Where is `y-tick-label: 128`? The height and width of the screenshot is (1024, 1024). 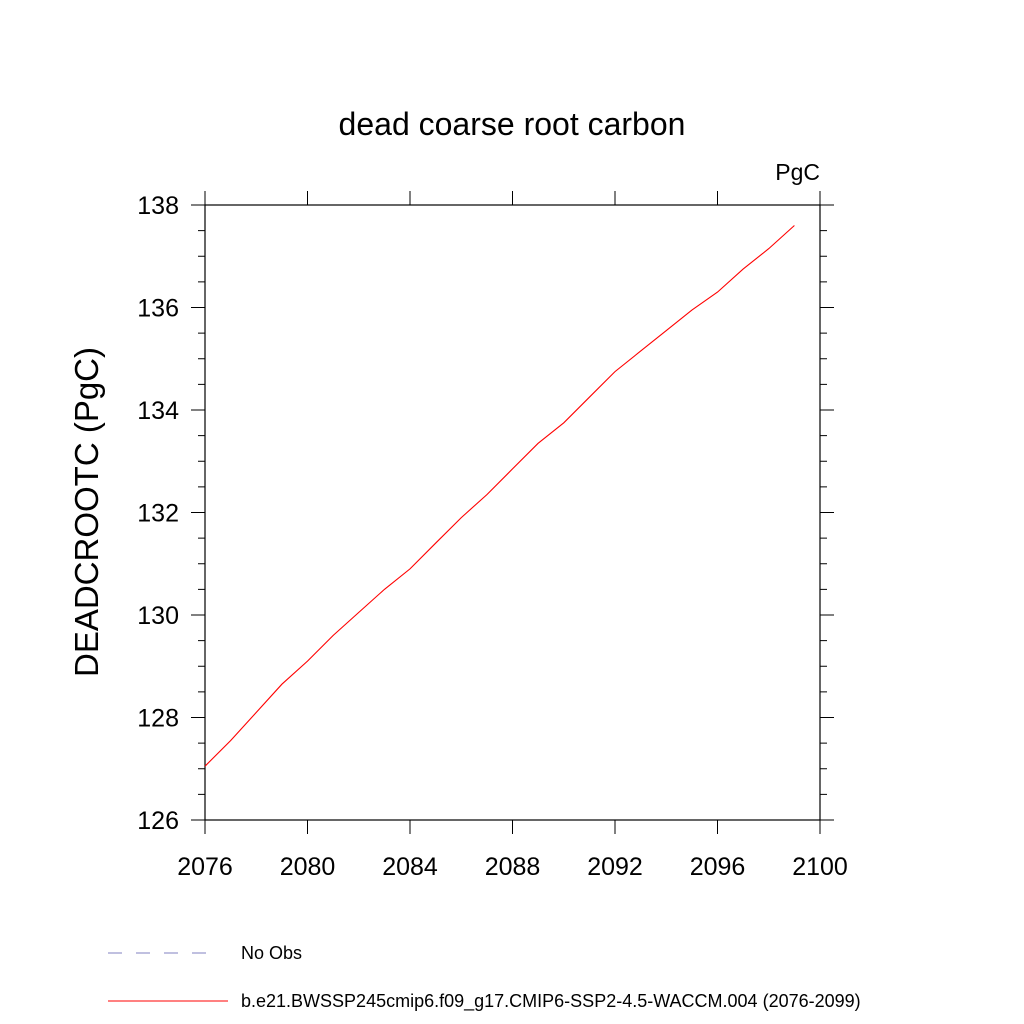
y-tick-label: 128 is located at coordinates (158, 719).